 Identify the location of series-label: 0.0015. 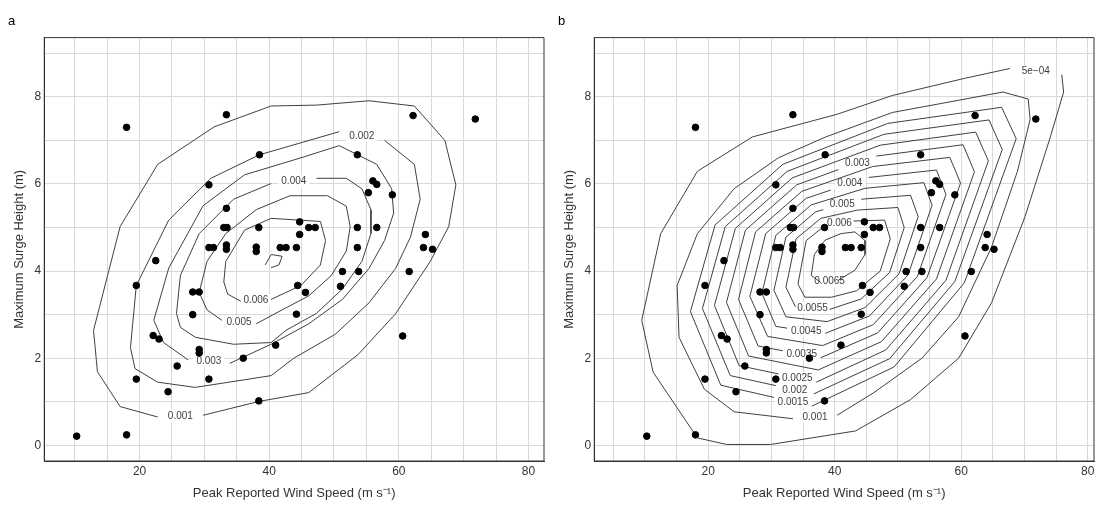
(793, 401).